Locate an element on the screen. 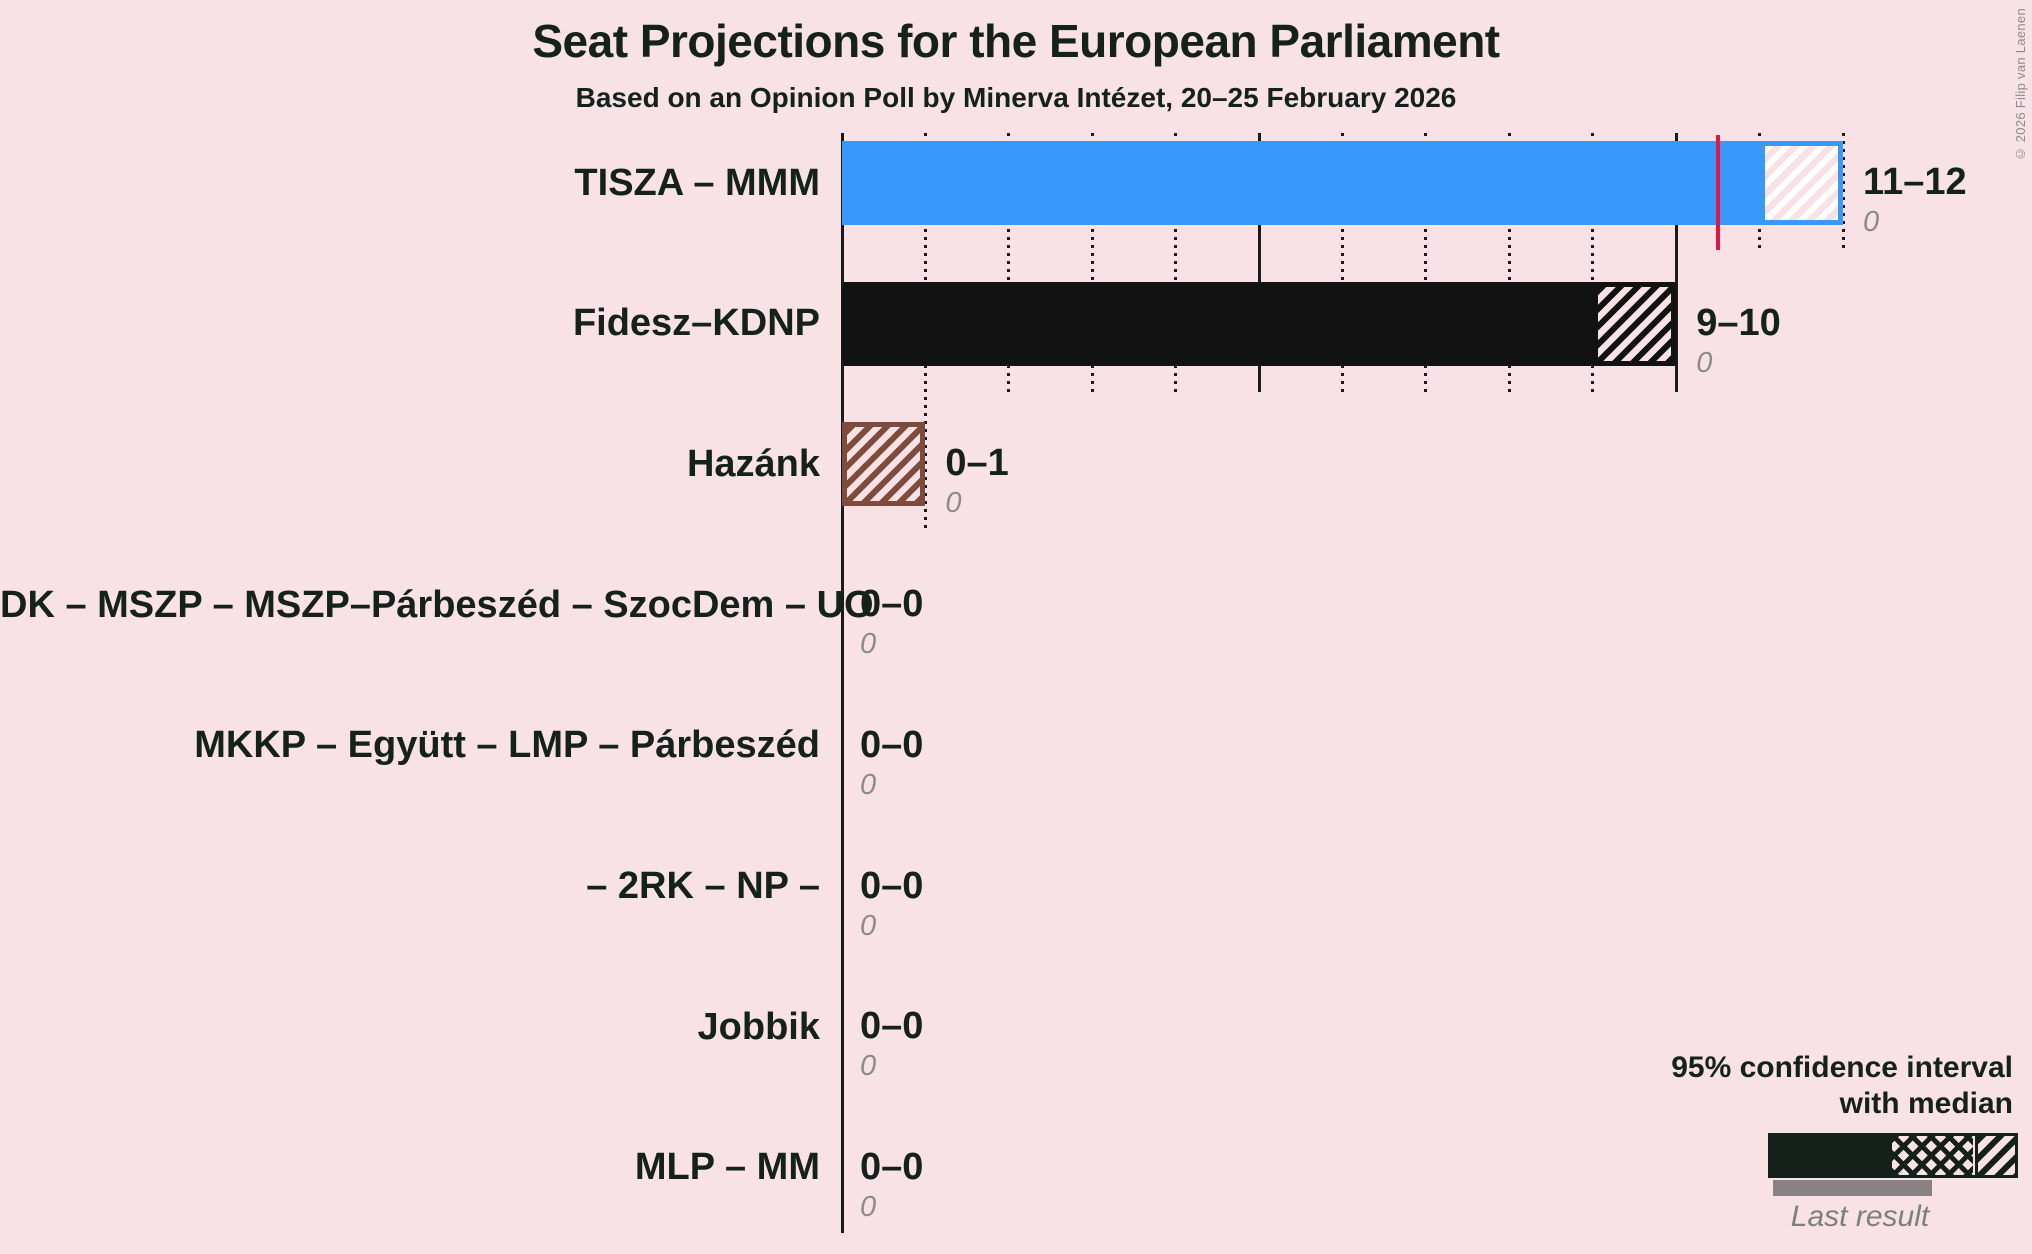 Image resolution: width=2032 pixels, height=1254 pixels. seat-range-label: 11–12 is located at coordinates (1915, 182).